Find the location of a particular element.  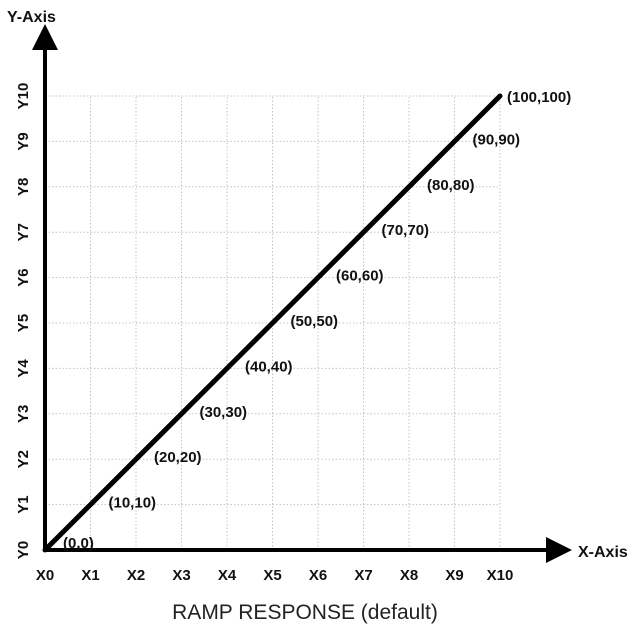

y-tick-label: Y5 is located at coordinates (23, 323).